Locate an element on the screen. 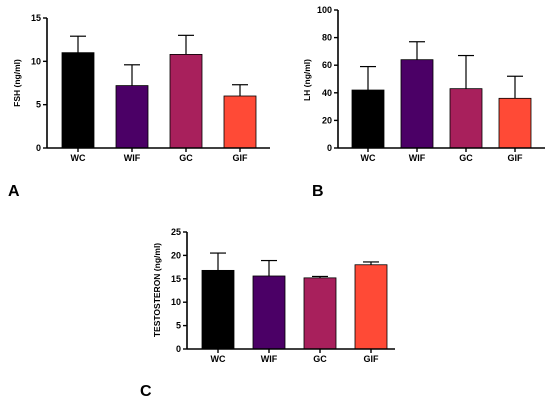  y-tick-label: 80 is located at coordinates (327, 38).